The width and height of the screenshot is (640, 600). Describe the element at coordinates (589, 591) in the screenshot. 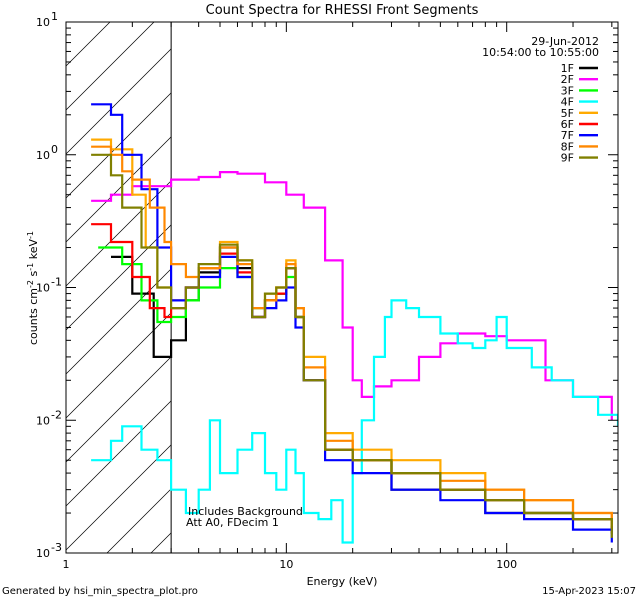

I see `footer-timestamp: 15-Apr-2023 15:07` at that location.